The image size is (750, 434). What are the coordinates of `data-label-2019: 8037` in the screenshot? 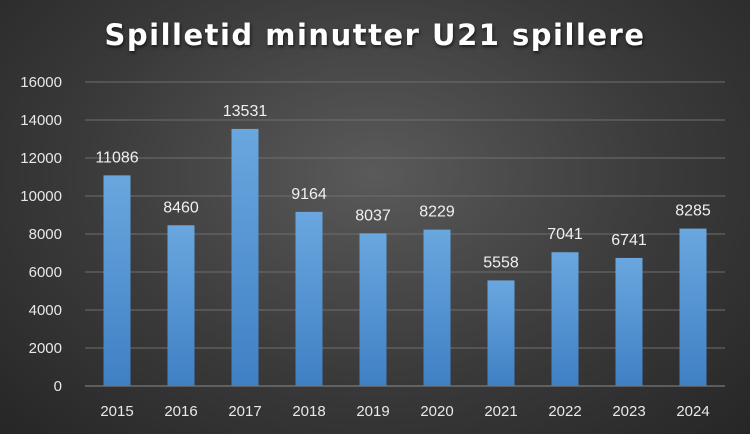 It's located at (373, 215).